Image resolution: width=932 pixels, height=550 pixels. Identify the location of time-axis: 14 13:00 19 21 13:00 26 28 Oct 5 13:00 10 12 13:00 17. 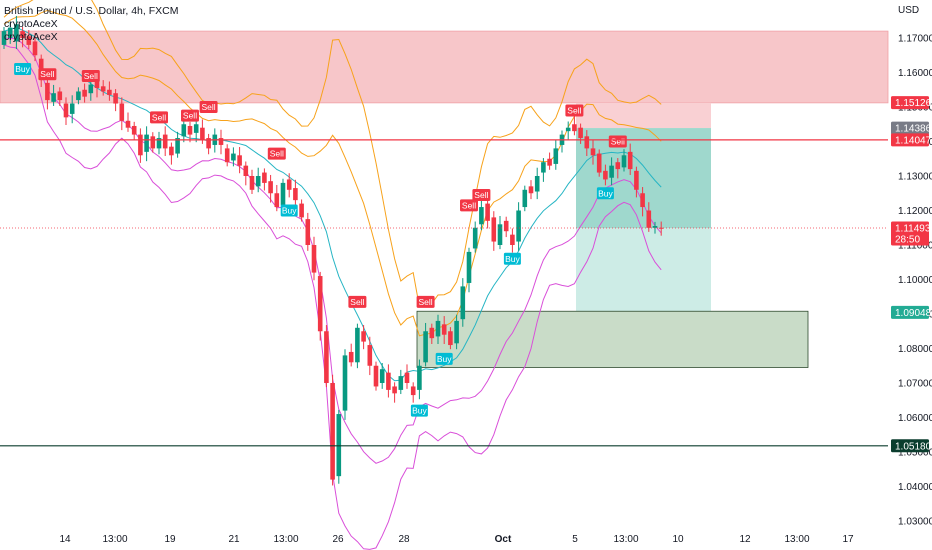
(456, 539).